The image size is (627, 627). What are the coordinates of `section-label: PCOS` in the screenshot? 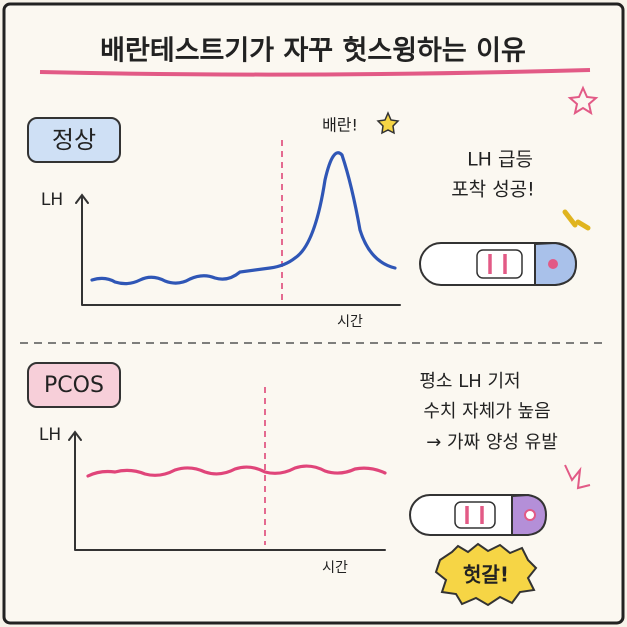 It's located at (74, 385).